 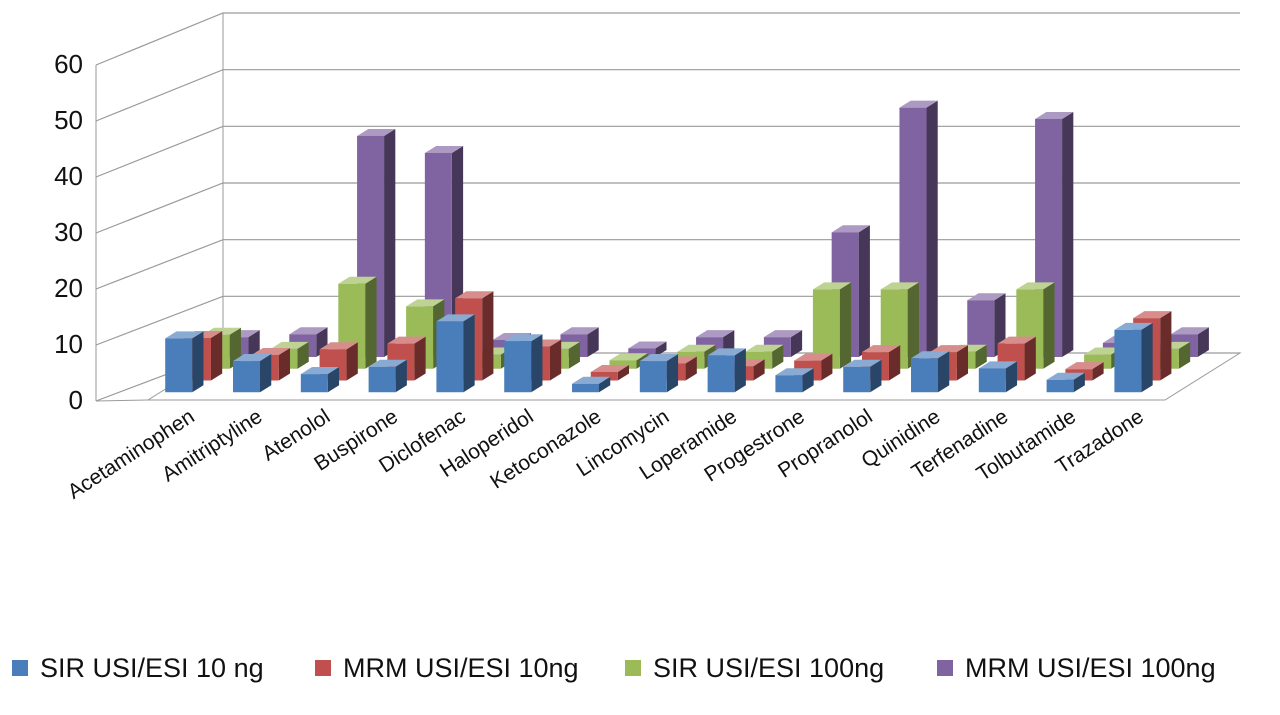 I want to click on legend-label: SIR USI/ESI 10 ng, so click(x=152, y=668).